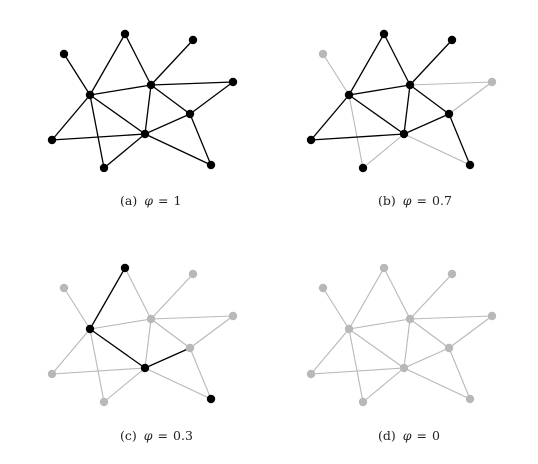 The width and height of the screenshot is (538, 464). Describe the element at coordinates (128, 435) in the screenshot. I see `caption-label: (c)` at that location.